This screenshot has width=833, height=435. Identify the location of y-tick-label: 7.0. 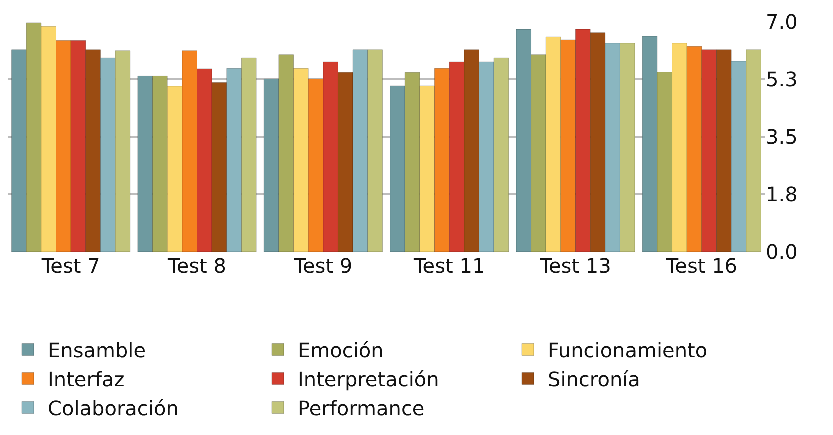
(782, 22).